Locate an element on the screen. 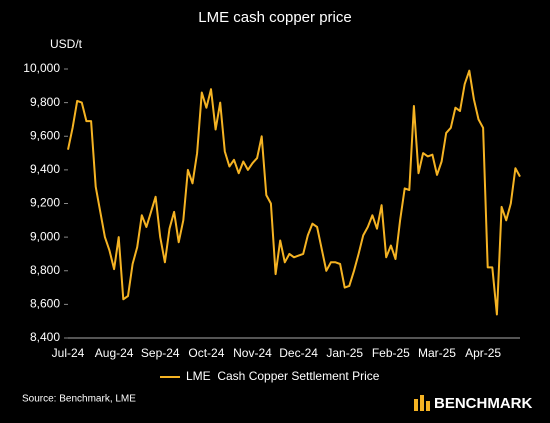 The width and height of the screenshot is (550, 423). y-tick-label: 9,400 is located at coordinates (45, 169).